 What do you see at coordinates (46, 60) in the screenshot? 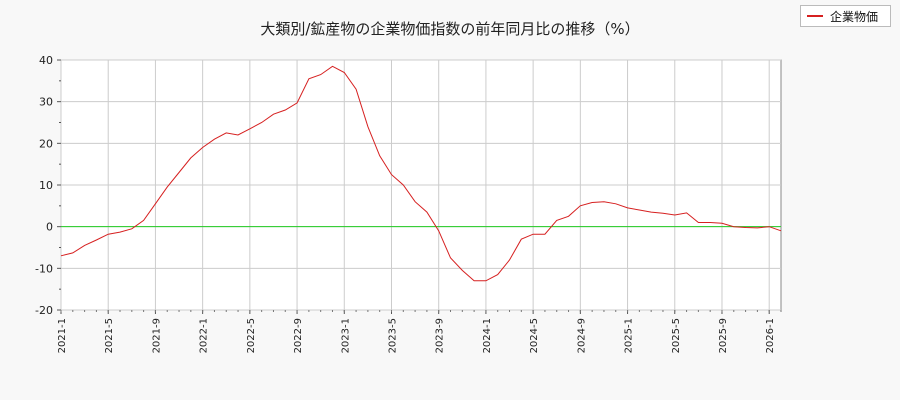
I see `y-tick-label: 40` at bounding box center [46, 60].